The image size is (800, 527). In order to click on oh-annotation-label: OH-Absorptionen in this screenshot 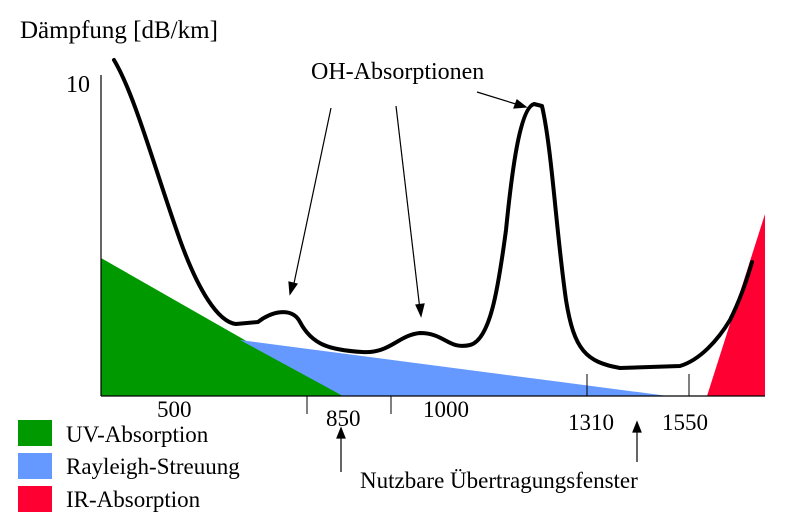, I will do `click(397, 72)`.